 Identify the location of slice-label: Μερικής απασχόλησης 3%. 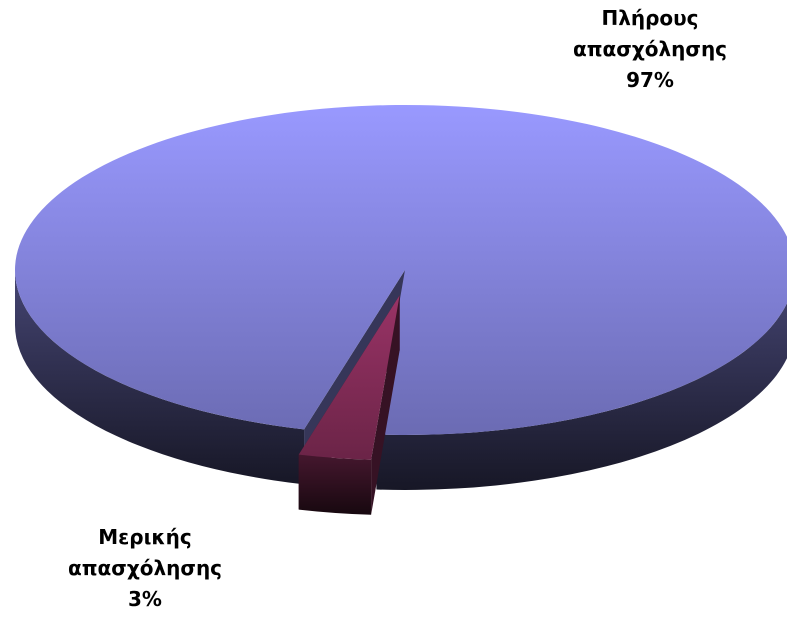
(145, 568).